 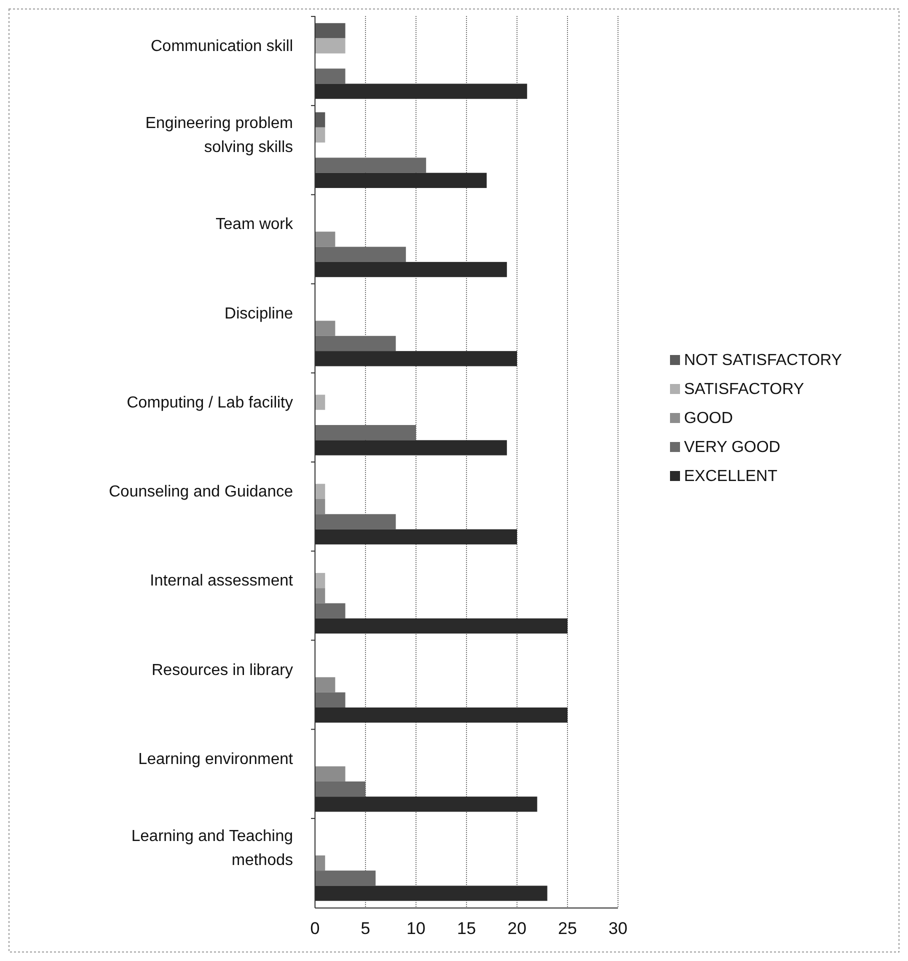 What do you see at coordinates (216, 759) in the screenshot?
I see `y-tick-label: Learning environment` at bounding box center [216, 759].